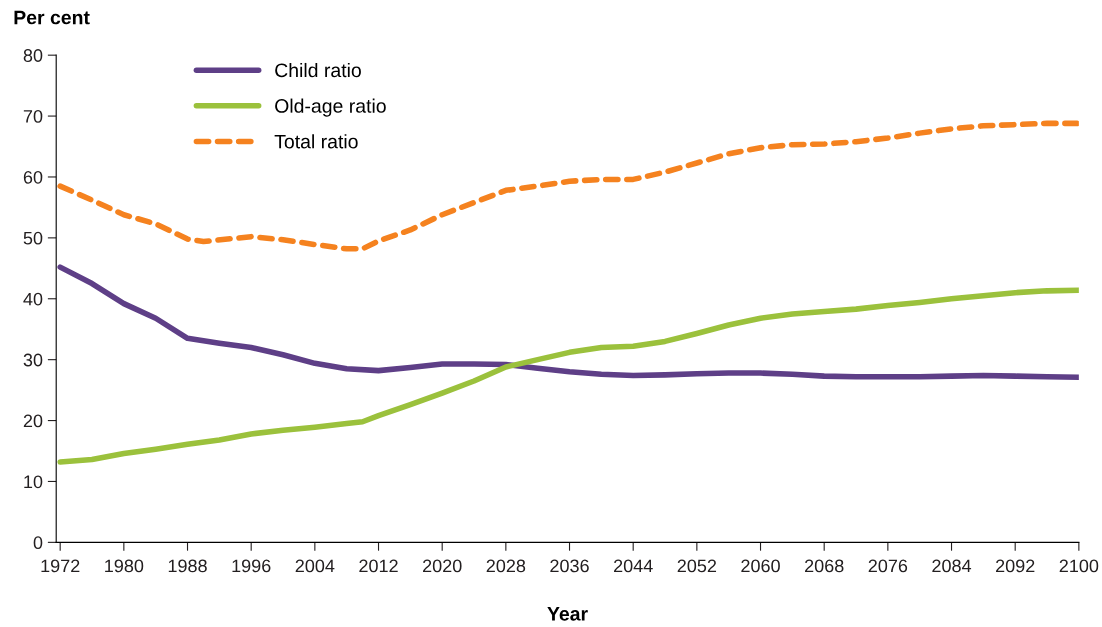 The width and height of the screenshot is (1102, 627). I want to click on x-tick-label: 2060, so click(760, 566).